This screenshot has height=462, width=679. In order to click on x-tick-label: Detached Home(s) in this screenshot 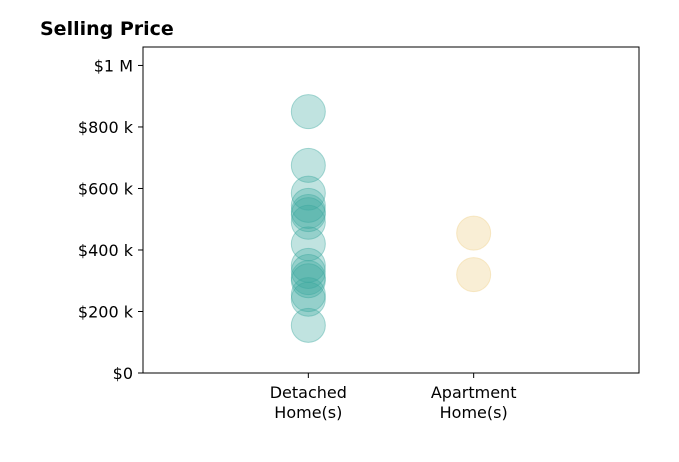, I will do `click(308, 402)`.